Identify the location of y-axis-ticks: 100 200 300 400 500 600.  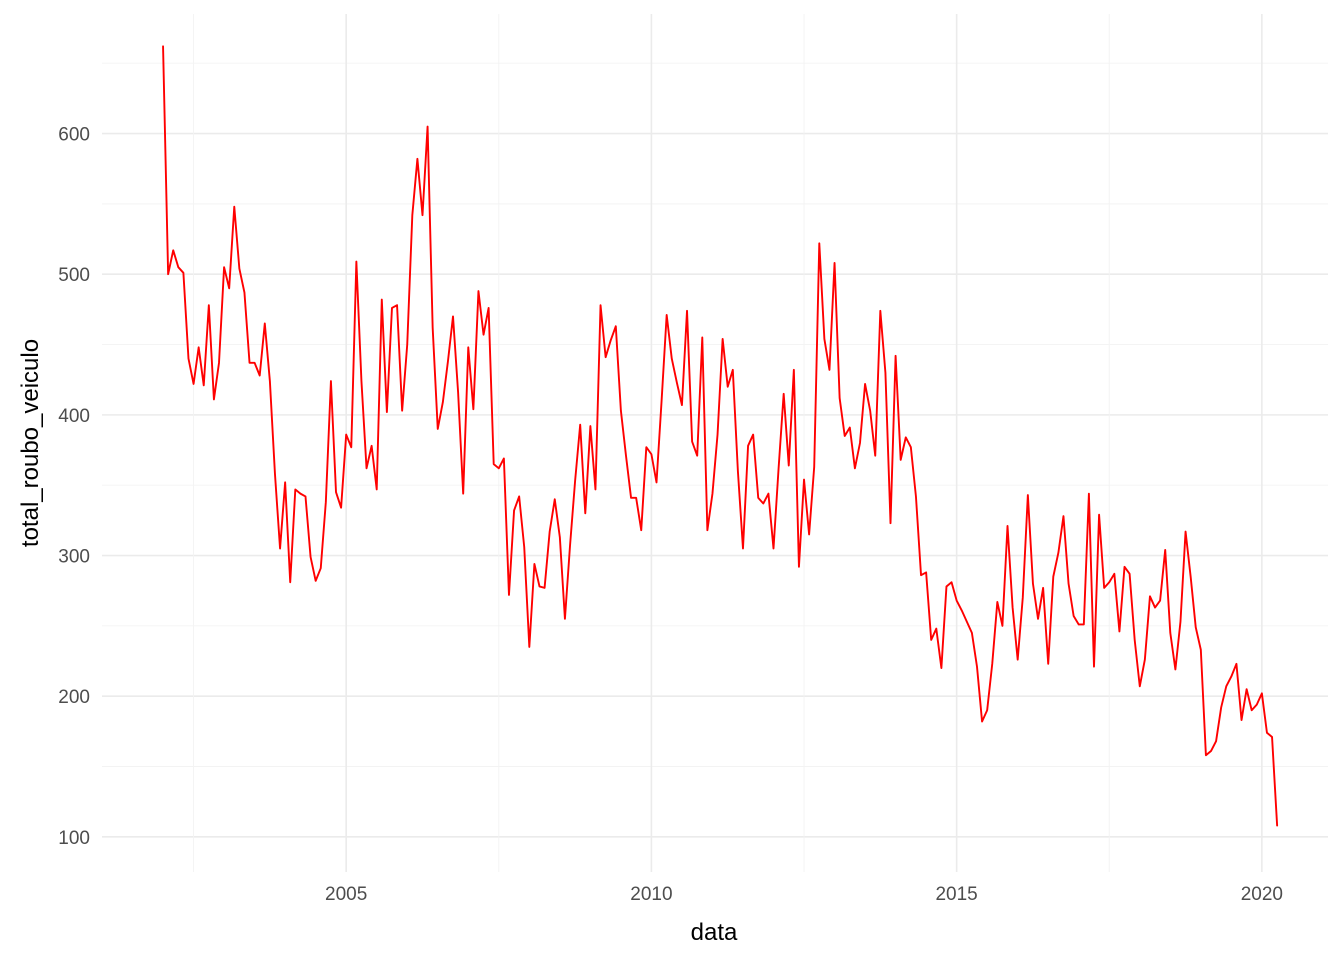
(74, 487).